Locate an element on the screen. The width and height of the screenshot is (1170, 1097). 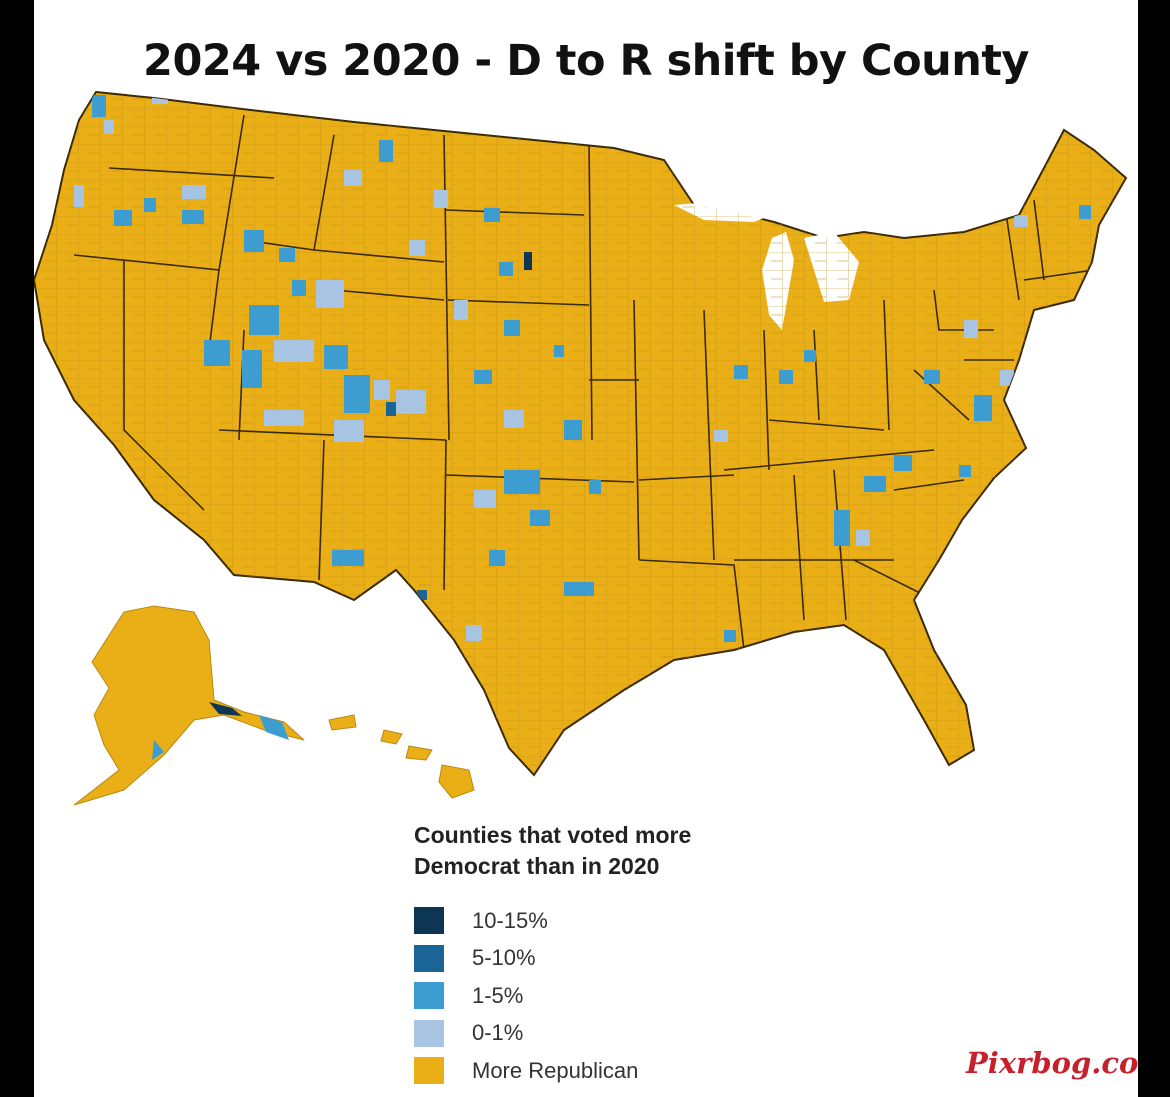
watermark: Pixrbog.com is located at coordinates (1052, 1063).